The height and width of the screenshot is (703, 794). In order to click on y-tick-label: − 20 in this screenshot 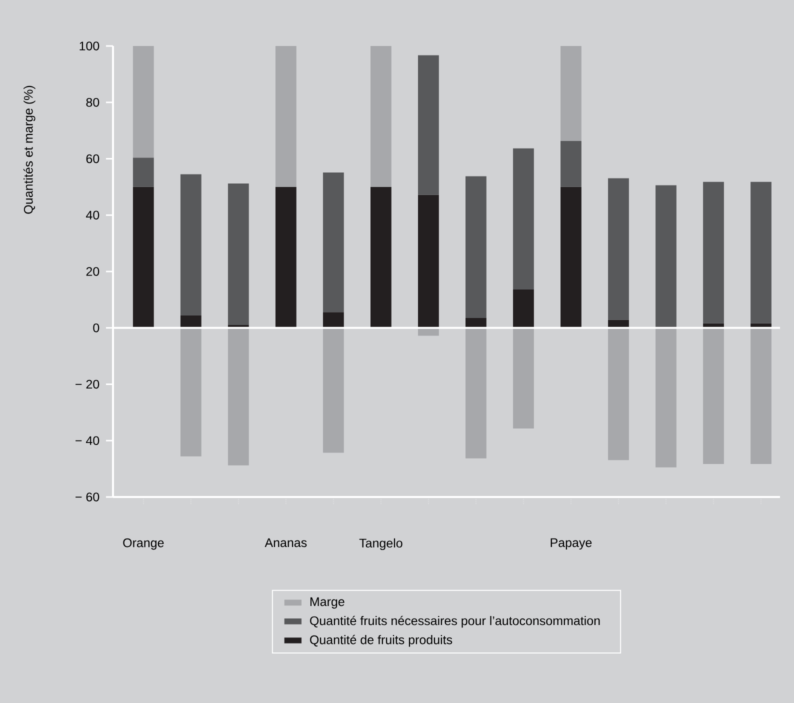, I will do `click(88, 384)`.